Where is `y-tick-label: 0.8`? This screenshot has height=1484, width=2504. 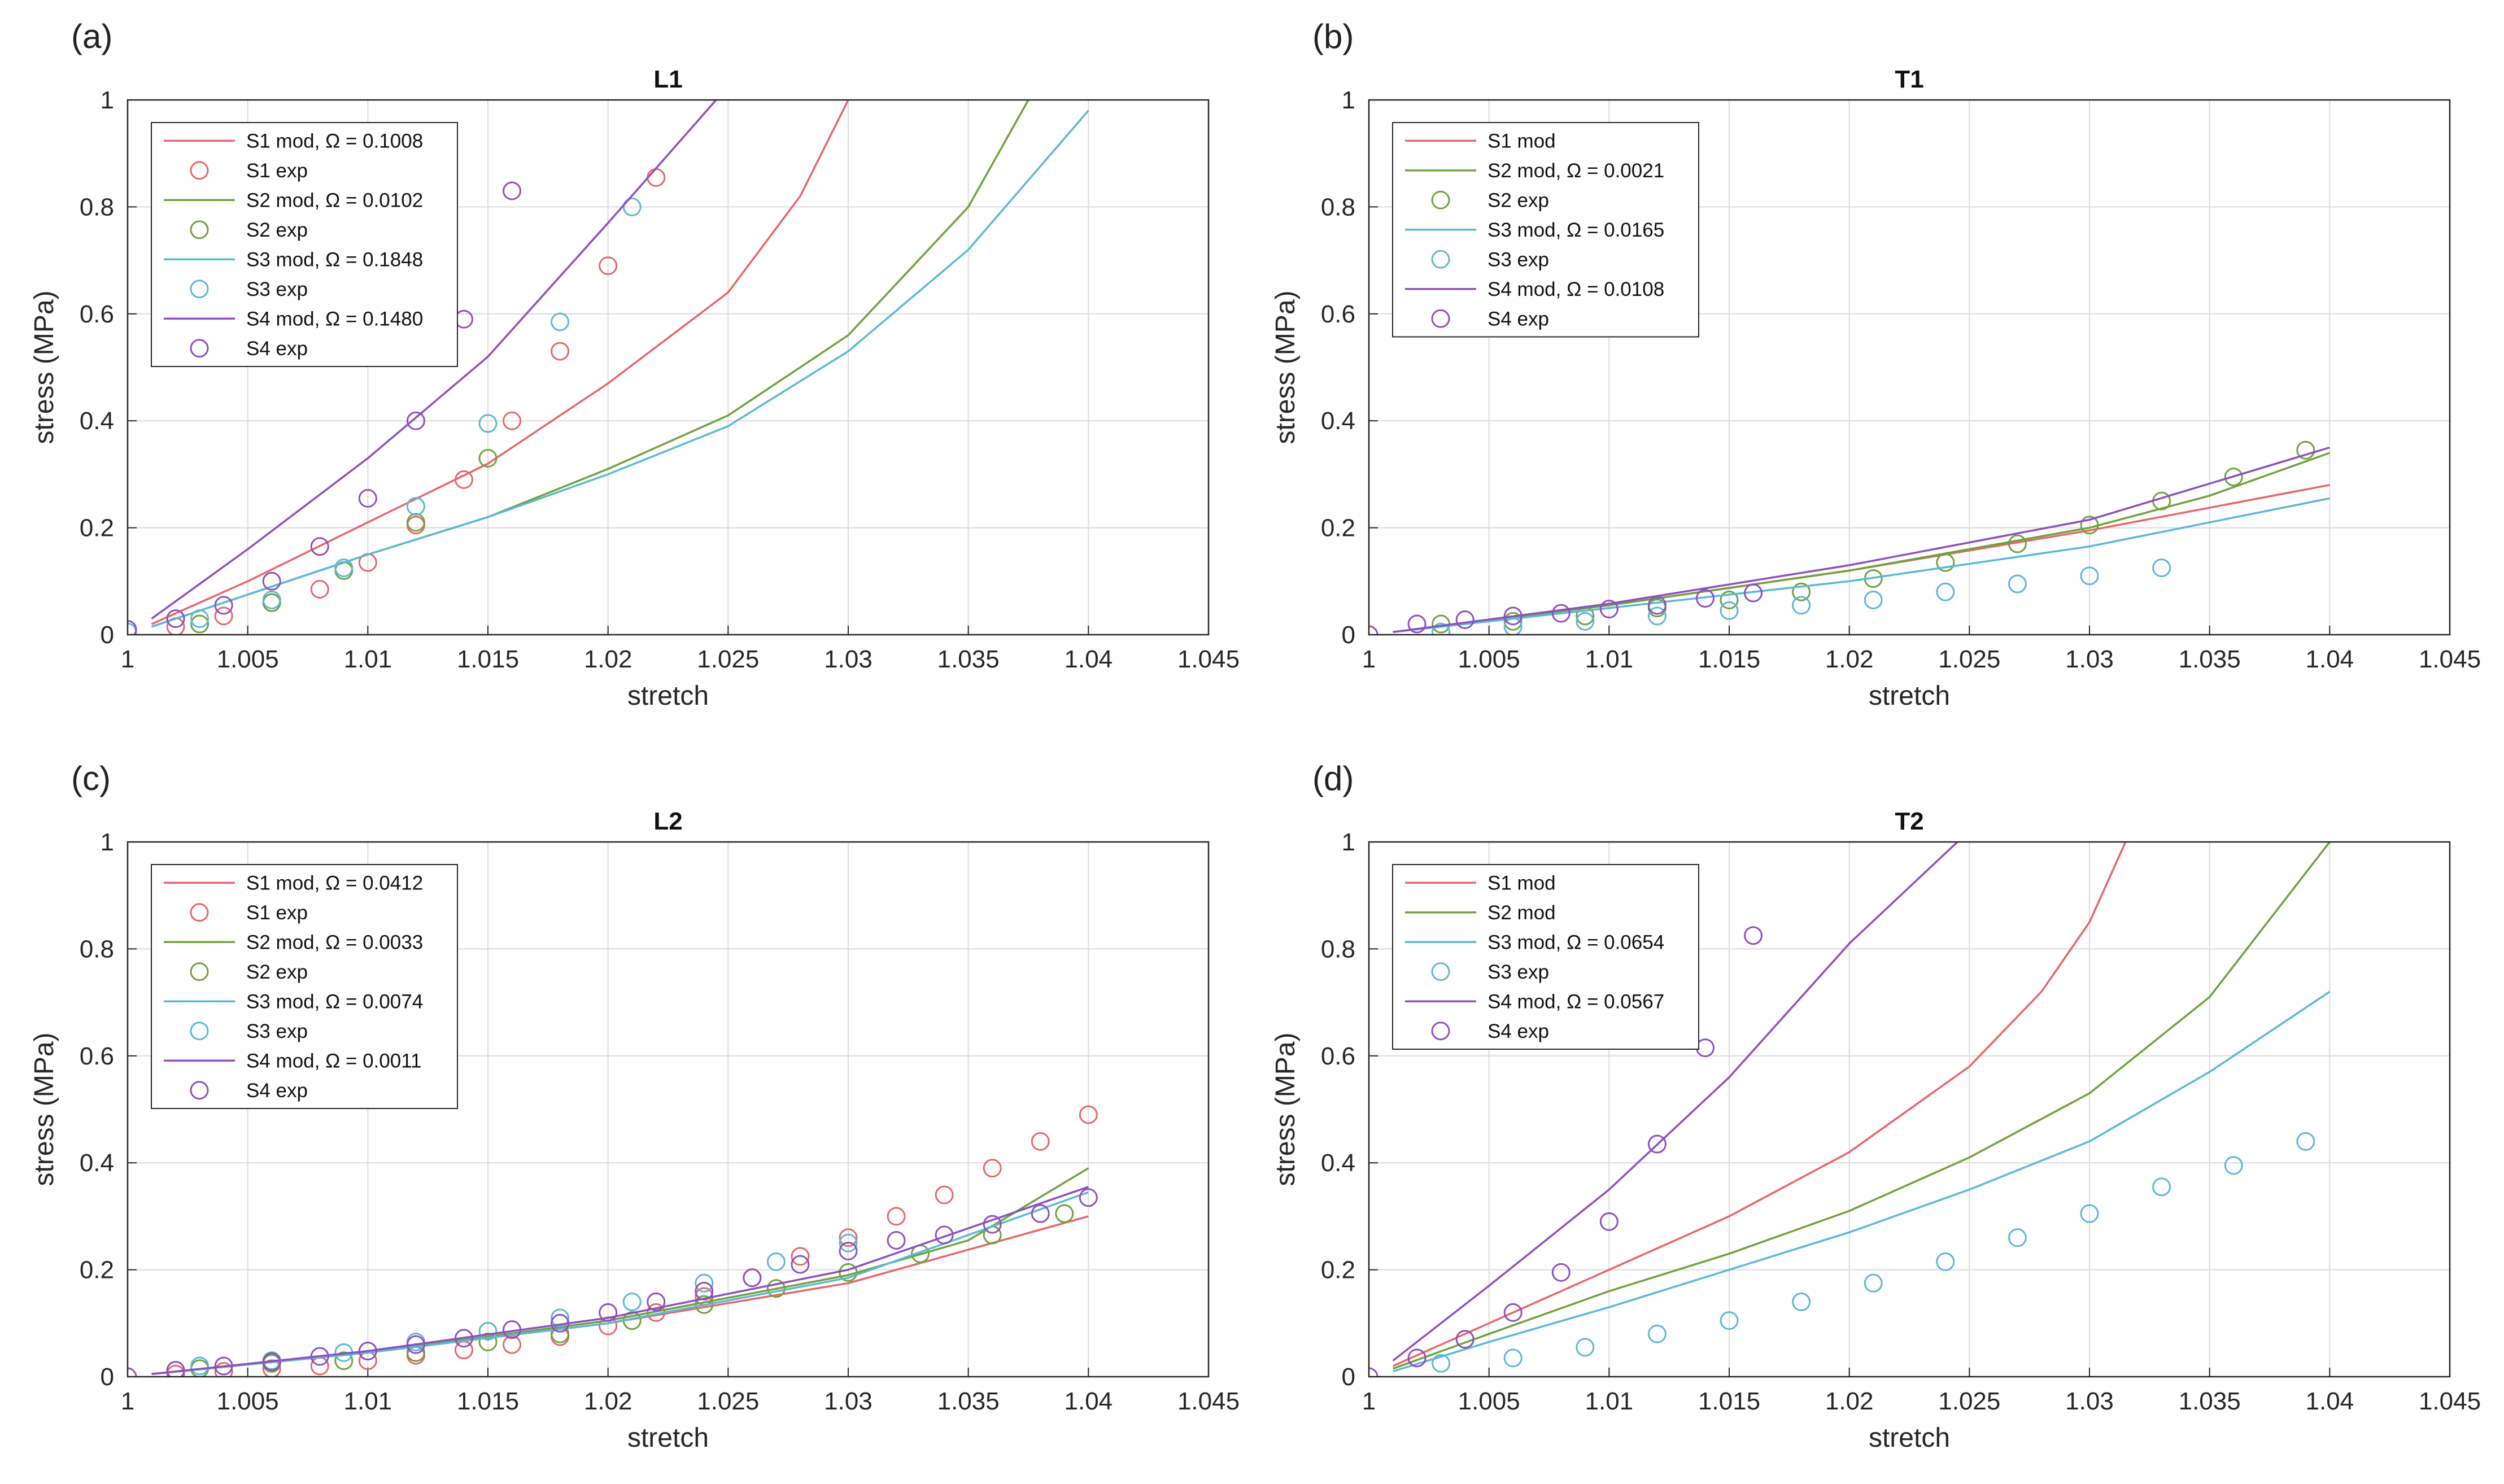 y-tick-label: 0.8 is located at coordinates (97, 207).